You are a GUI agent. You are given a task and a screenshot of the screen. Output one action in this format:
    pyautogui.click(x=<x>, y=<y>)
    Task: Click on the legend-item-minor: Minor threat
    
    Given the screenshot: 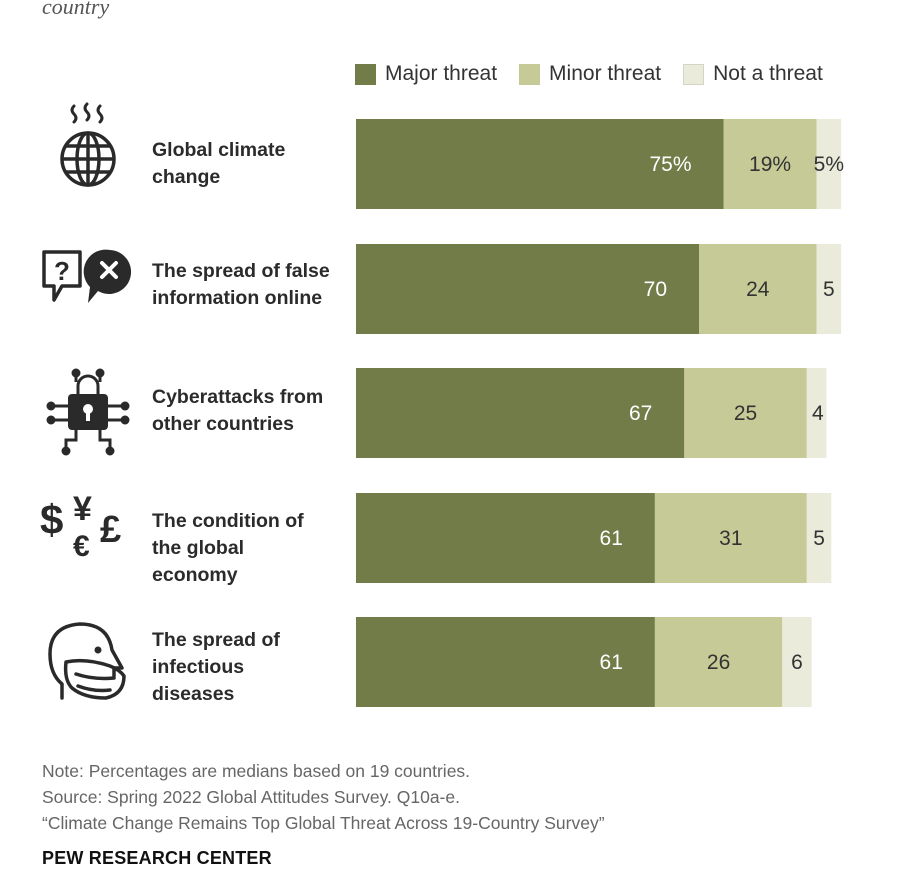 What is the action you would take?
    pyautogui.click(x=590, y=74)
    